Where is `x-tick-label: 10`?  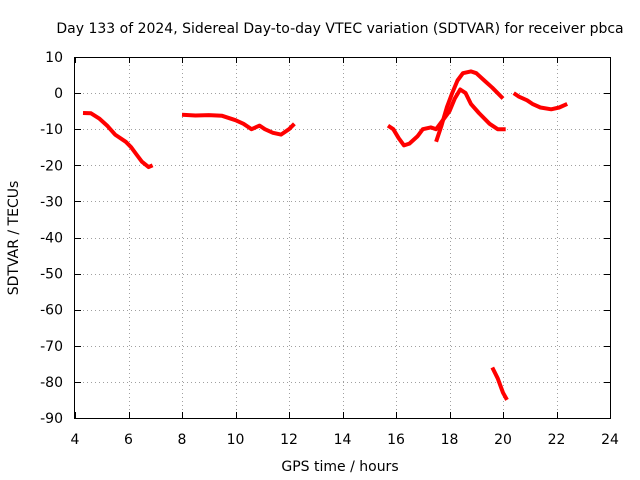
x-tick-label: 10 is located at coordinates (236, 440).